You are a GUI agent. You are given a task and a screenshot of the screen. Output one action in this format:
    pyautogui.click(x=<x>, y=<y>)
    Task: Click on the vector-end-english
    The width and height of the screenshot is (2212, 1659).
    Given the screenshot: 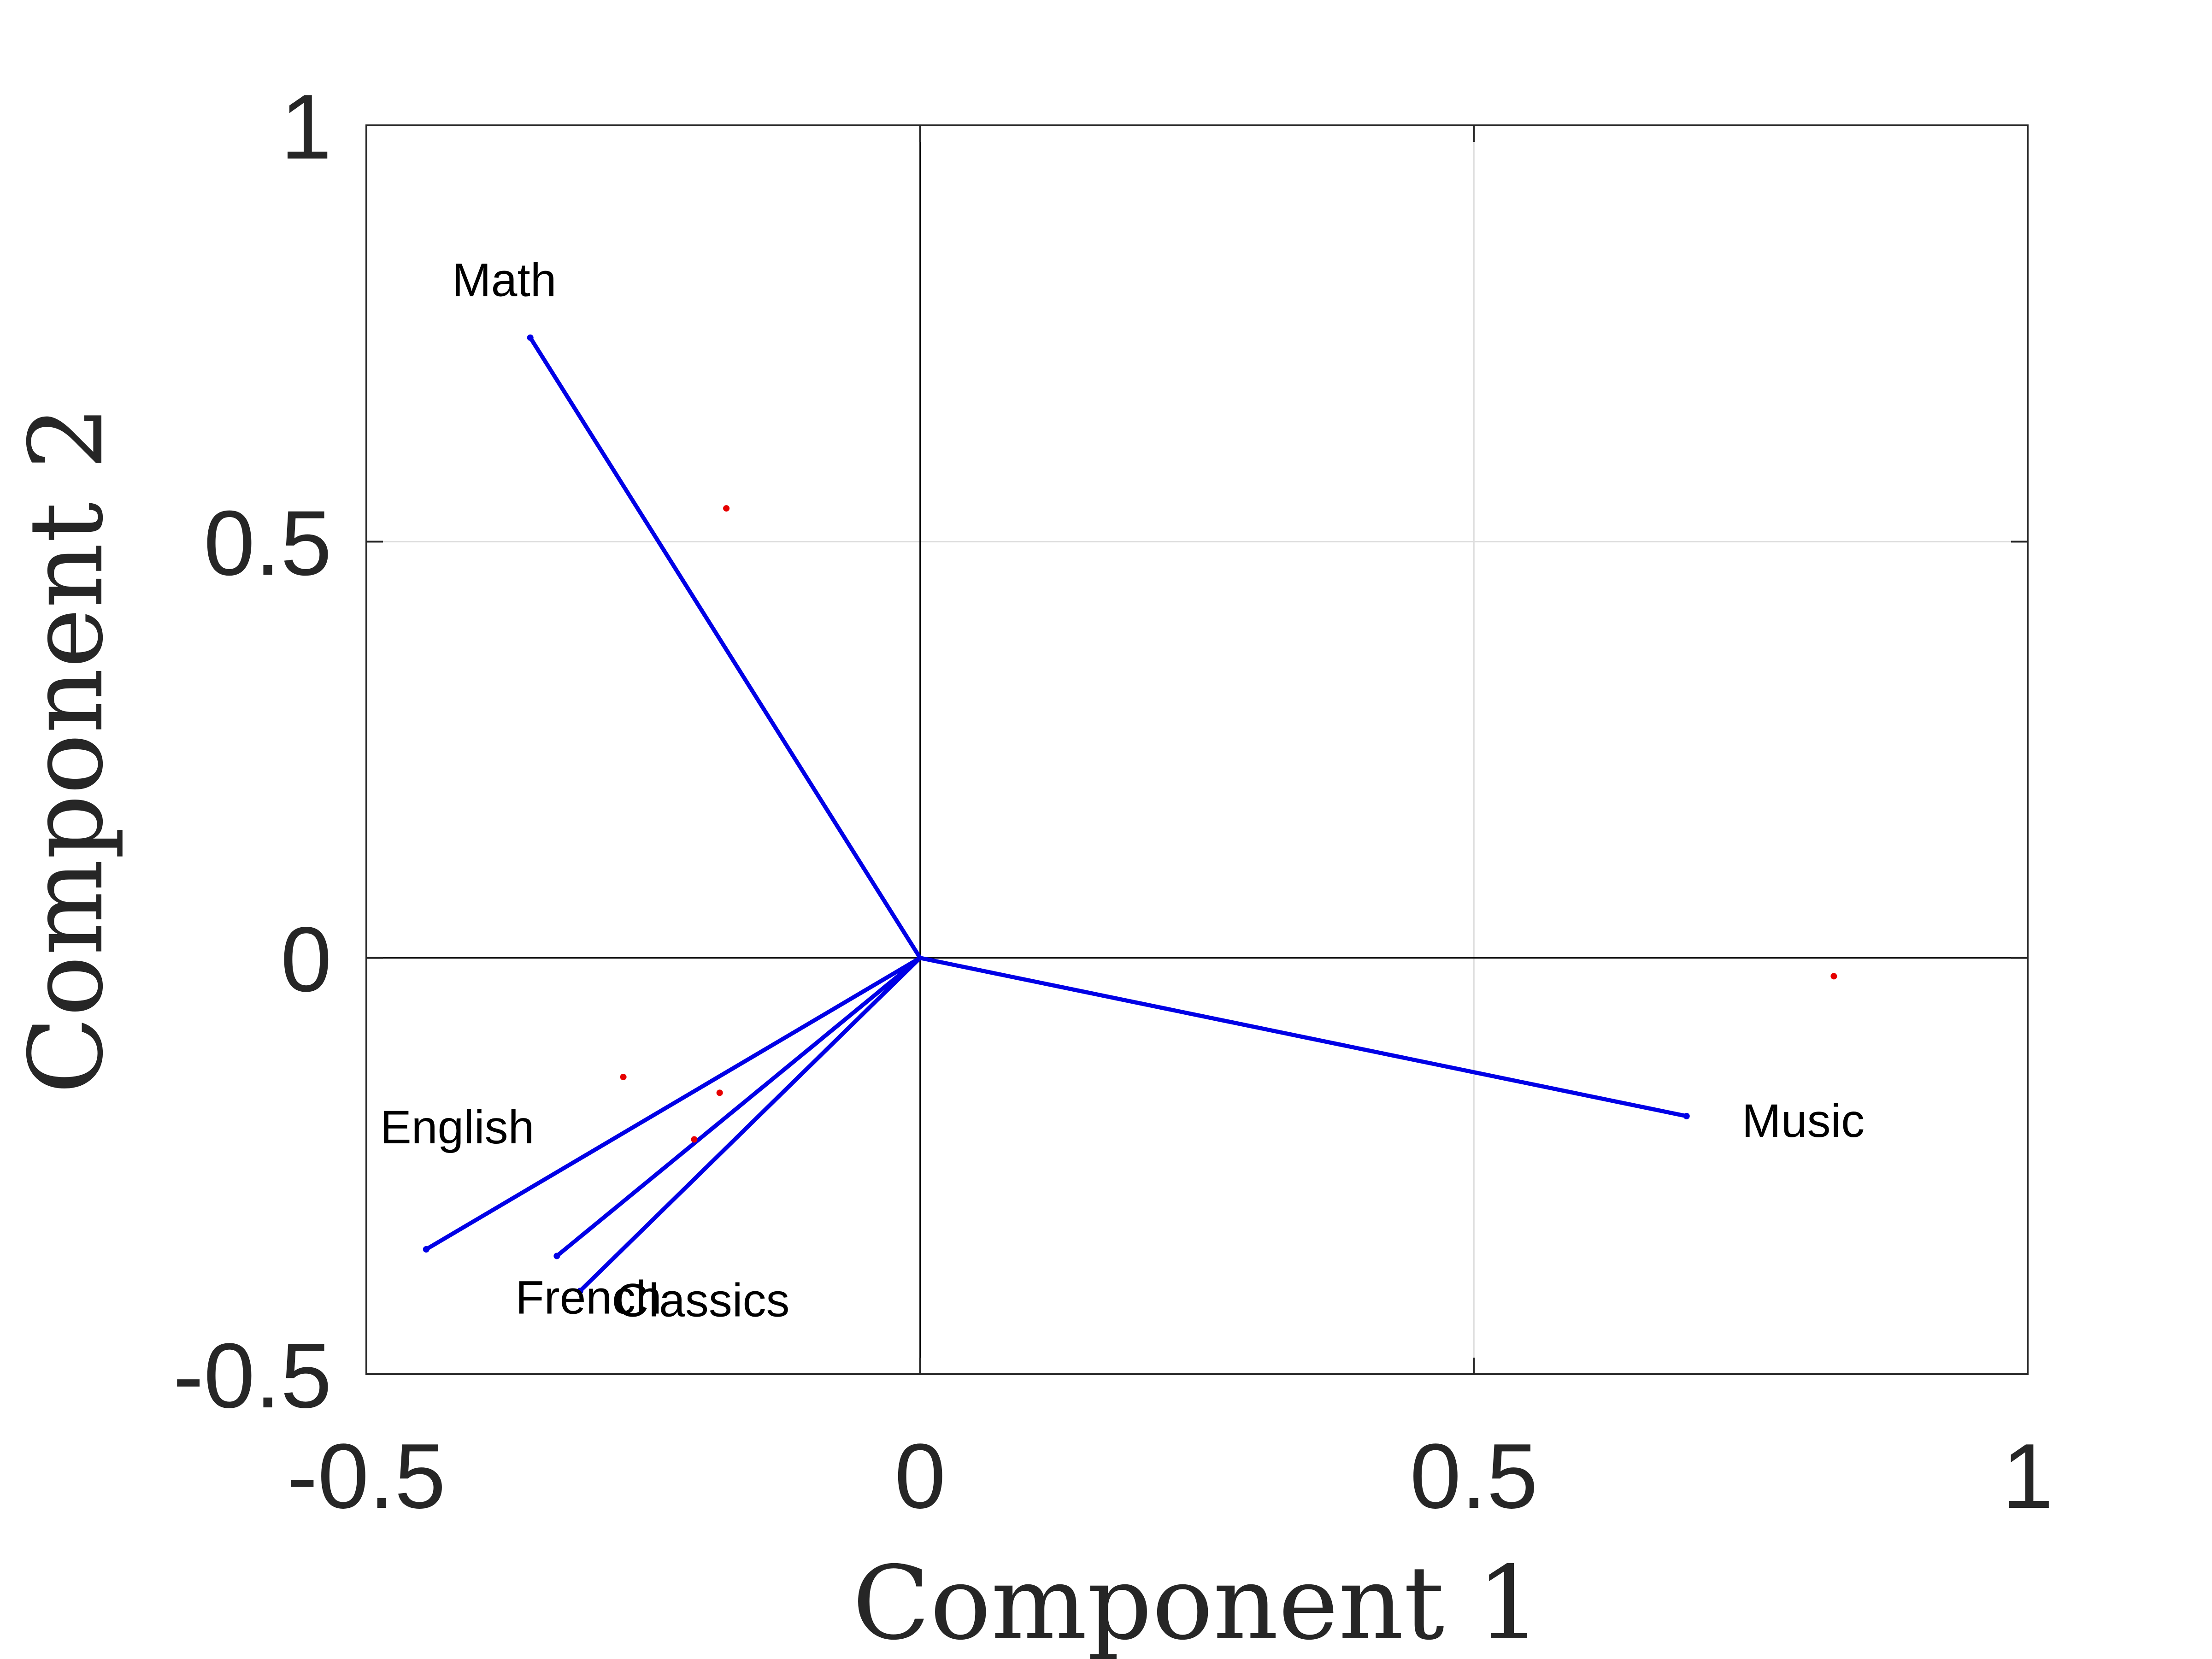 What is the action you would take?
    pyautogui.click(x=426, y=1249)
    